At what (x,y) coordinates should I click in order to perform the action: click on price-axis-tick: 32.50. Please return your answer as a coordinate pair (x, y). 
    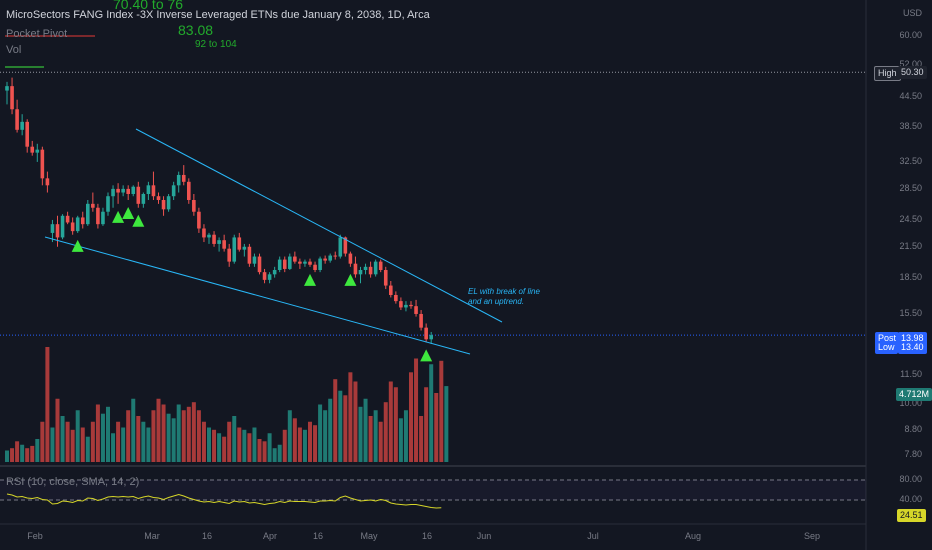
    Looking at the image, I should click on (910, 160).